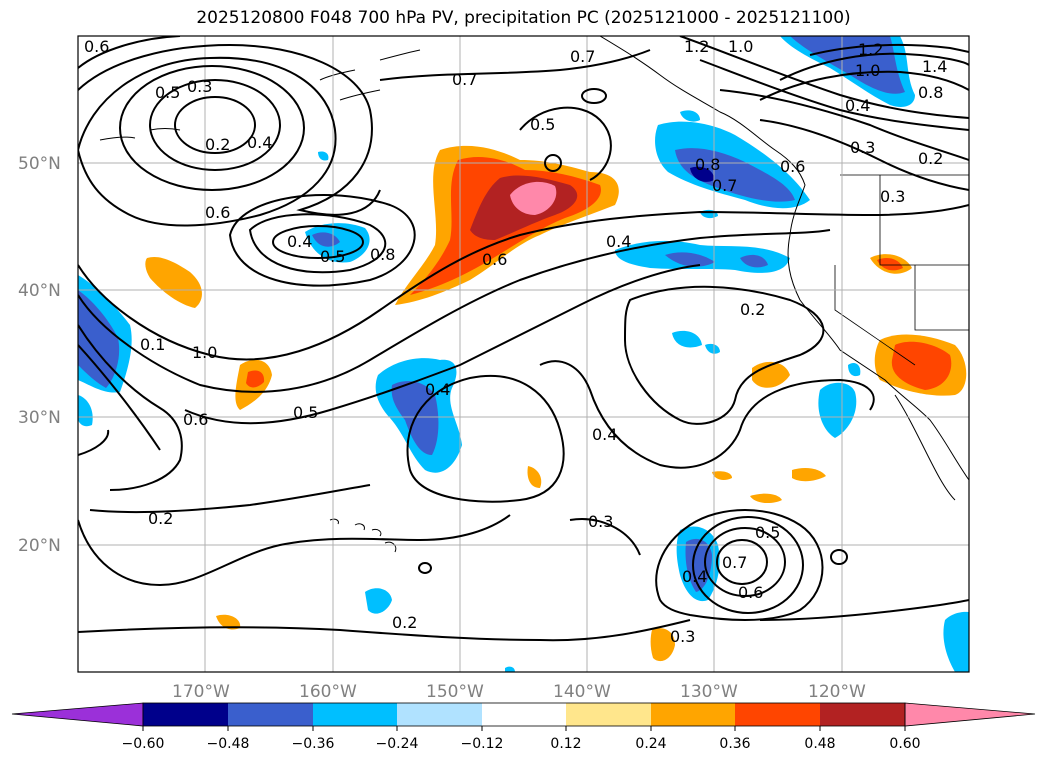 The width and height of the screenshot is (1047, 765). I want to click on lon-label: 120°W, so click(837, 692).